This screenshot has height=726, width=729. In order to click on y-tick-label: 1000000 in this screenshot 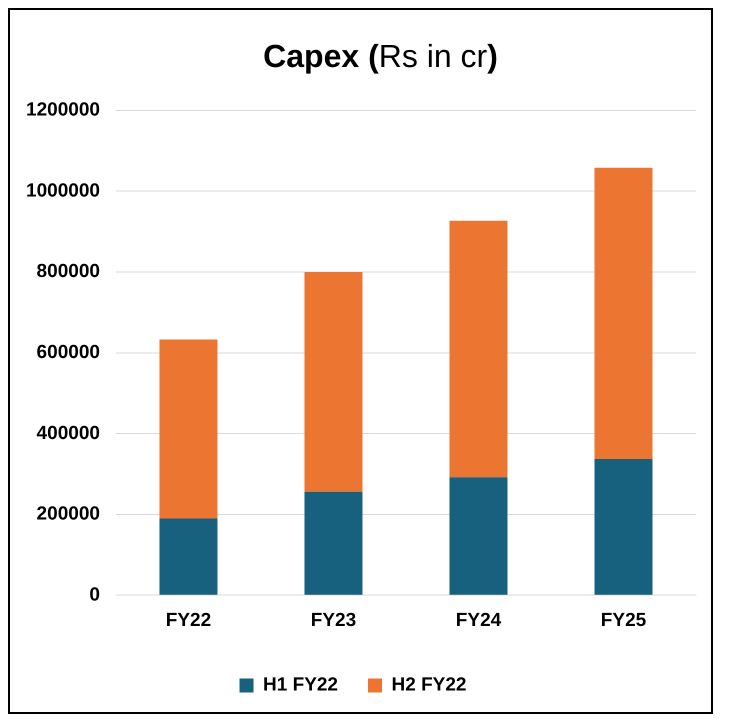, I will do `click(63, 191)`.